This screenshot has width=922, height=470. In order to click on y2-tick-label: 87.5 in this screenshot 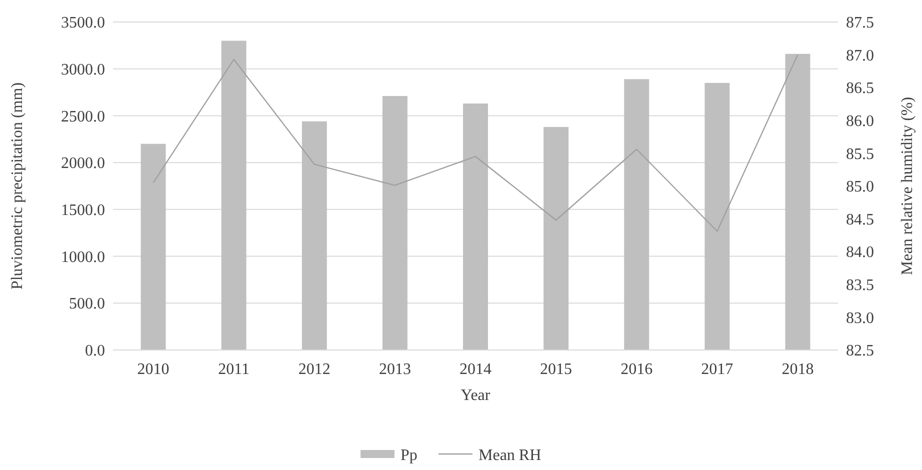, I will do `click(860, 23)`.